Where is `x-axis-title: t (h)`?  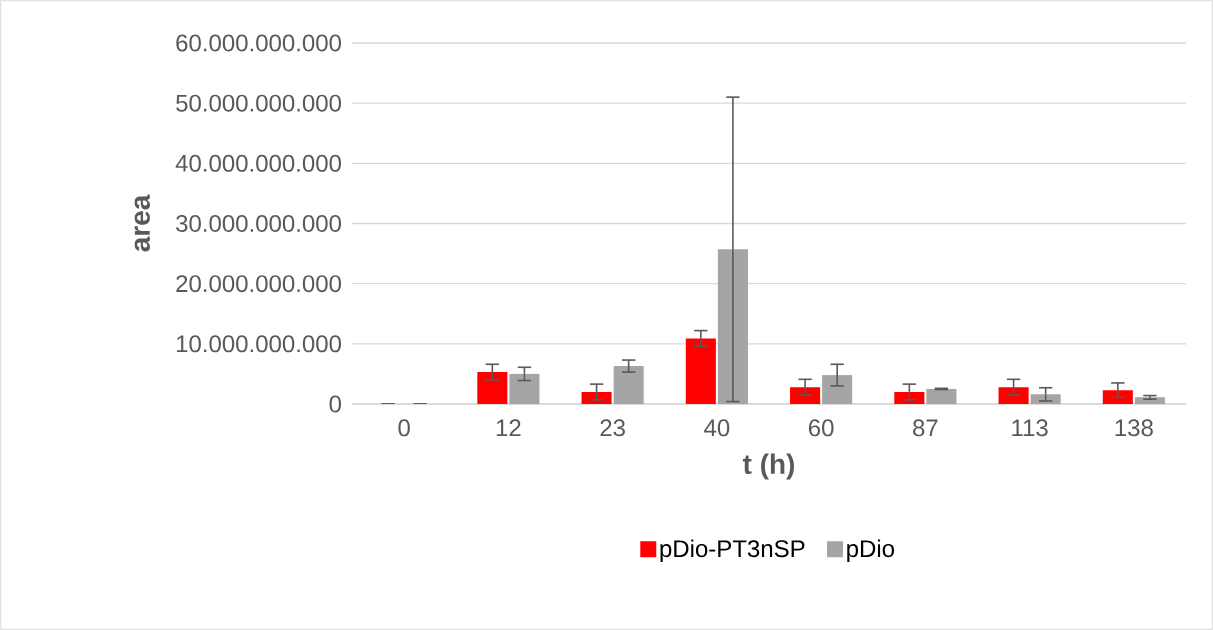
x-axis-title: t (h) is located at coordinates (768, 466).